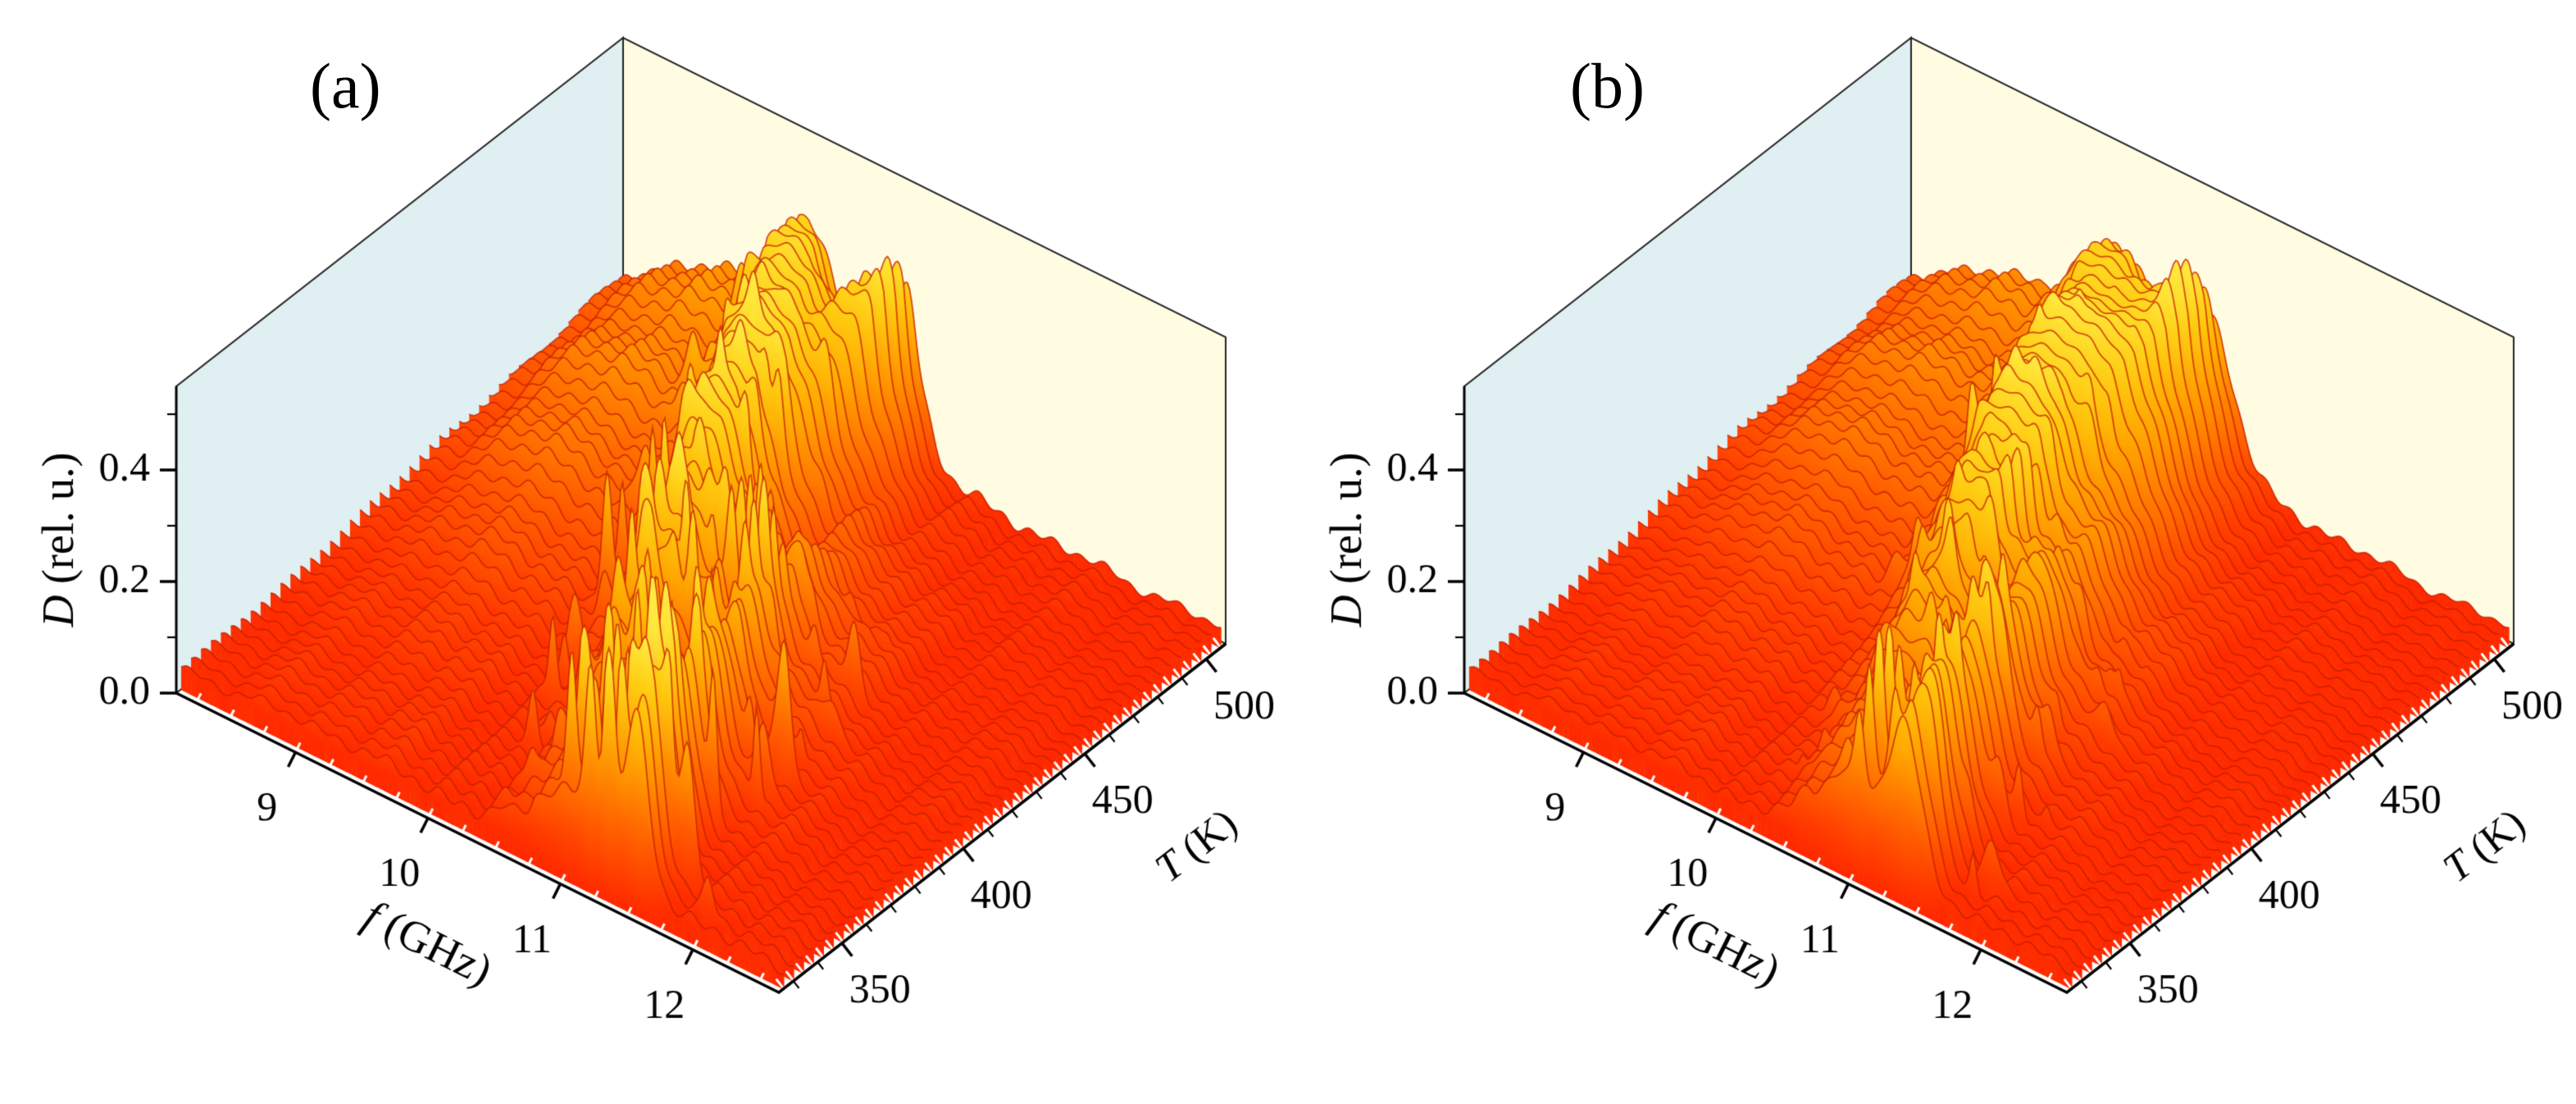 The width and height of the screenshot is (2576, 1104). I want to click on panel-label-a: (a), so click(345, 85).